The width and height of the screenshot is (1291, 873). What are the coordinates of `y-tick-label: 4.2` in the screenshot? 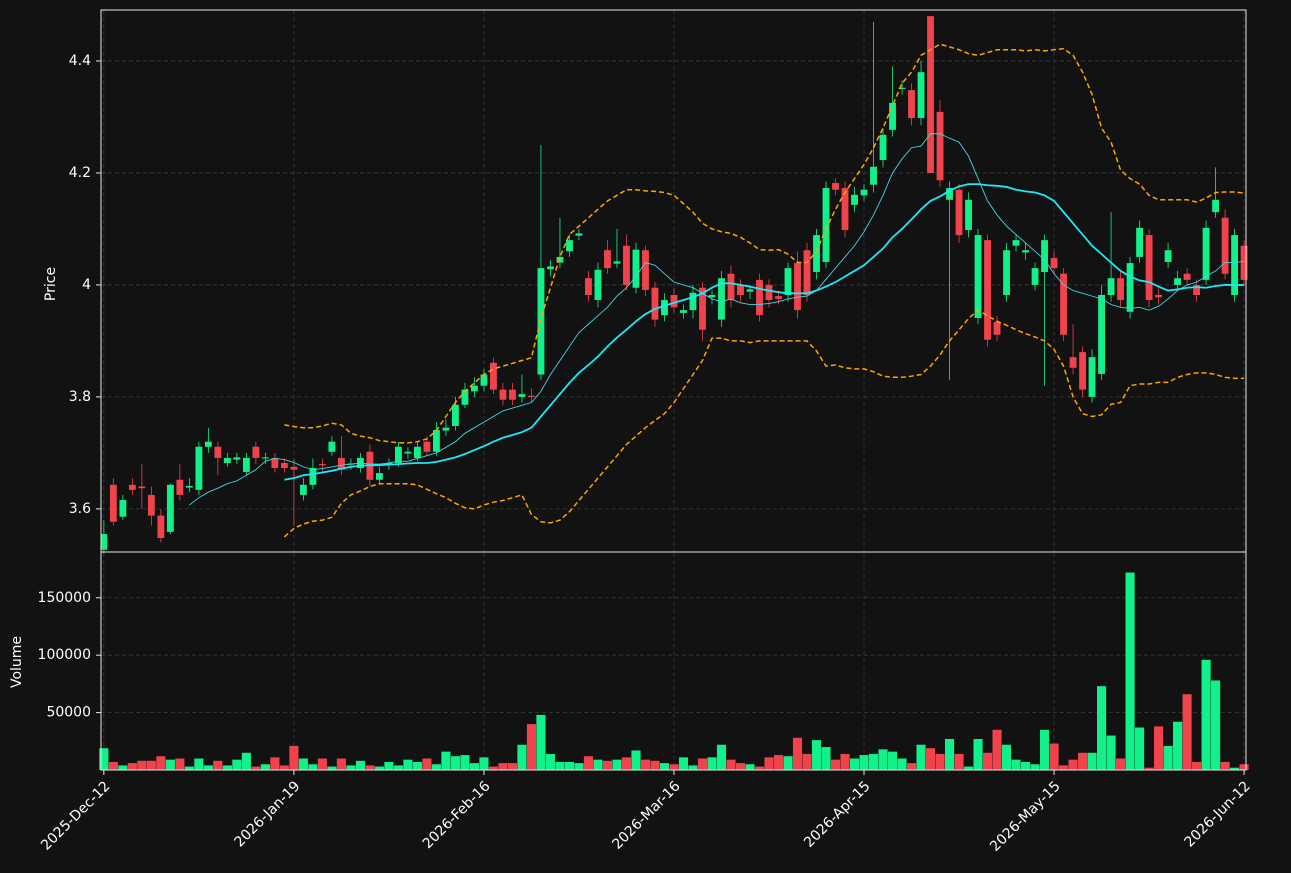 It's located at (80, 173).